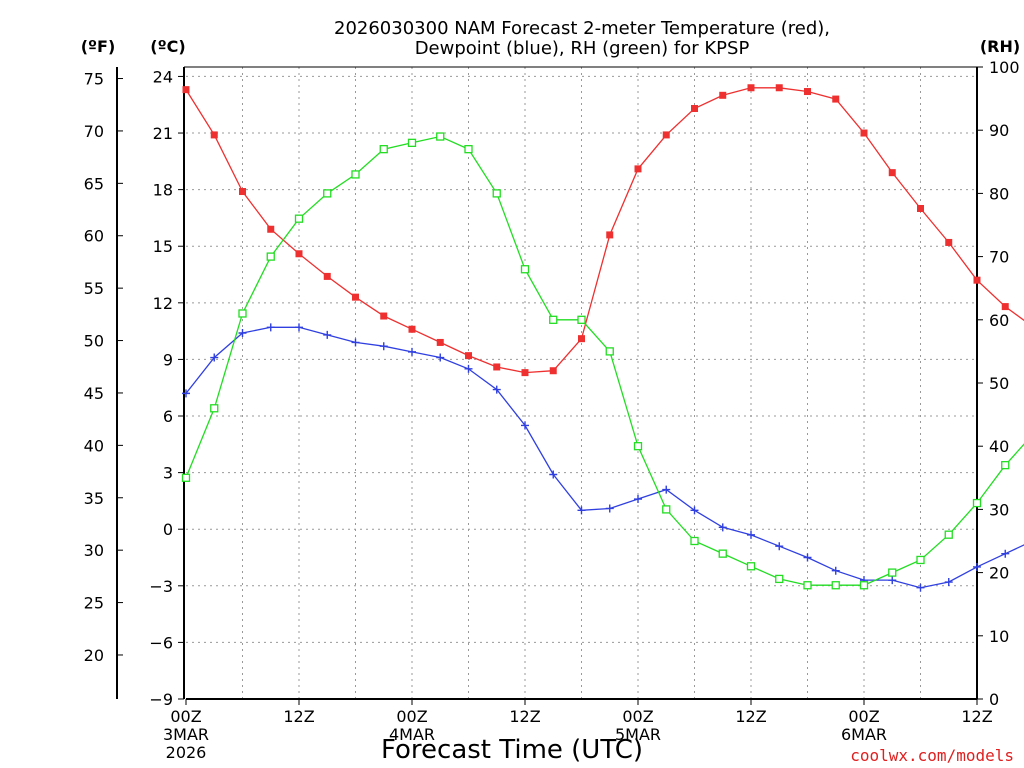 This screenshot has width=1024, height=768. I want to click on rh-unit-label: (RH), so click(1000, 46).